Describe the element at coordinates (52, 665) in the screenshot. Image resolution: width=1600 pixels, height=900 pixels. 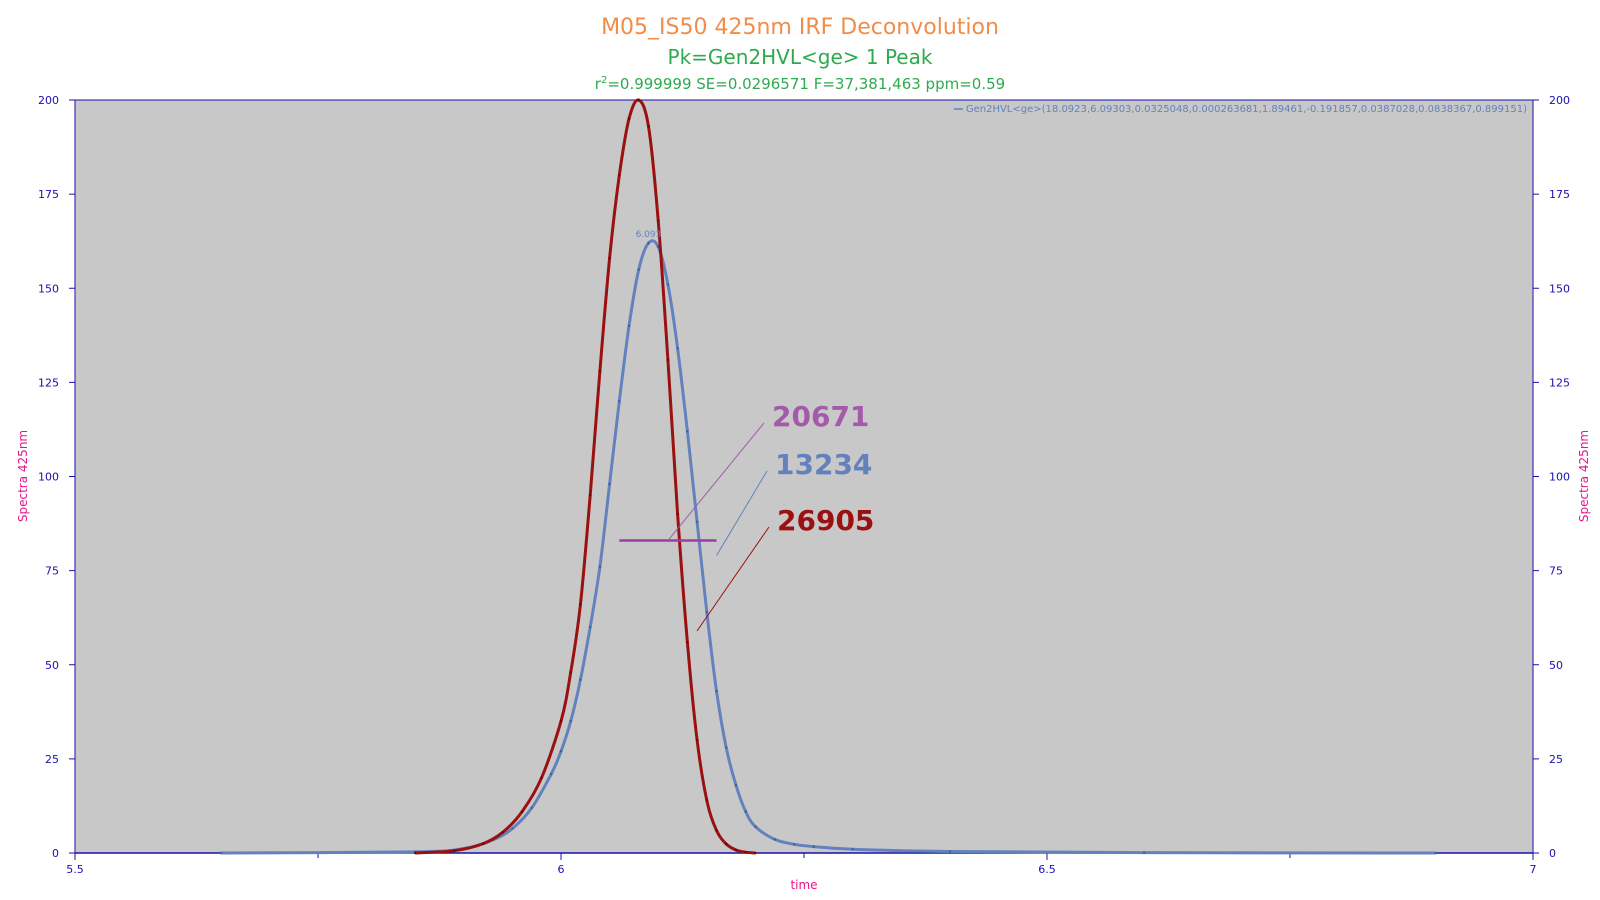
I see `y-tick-label-left: 50` at that location.